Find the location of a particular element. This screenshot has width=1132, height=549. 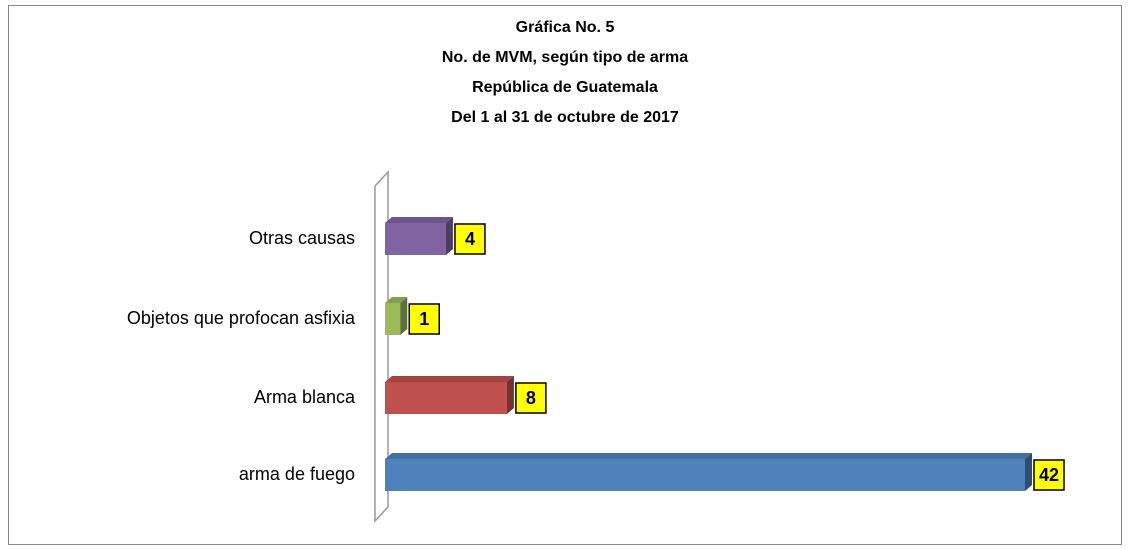

category-label: Objetos que profocan asfixia is located at coordinates (241, 318).